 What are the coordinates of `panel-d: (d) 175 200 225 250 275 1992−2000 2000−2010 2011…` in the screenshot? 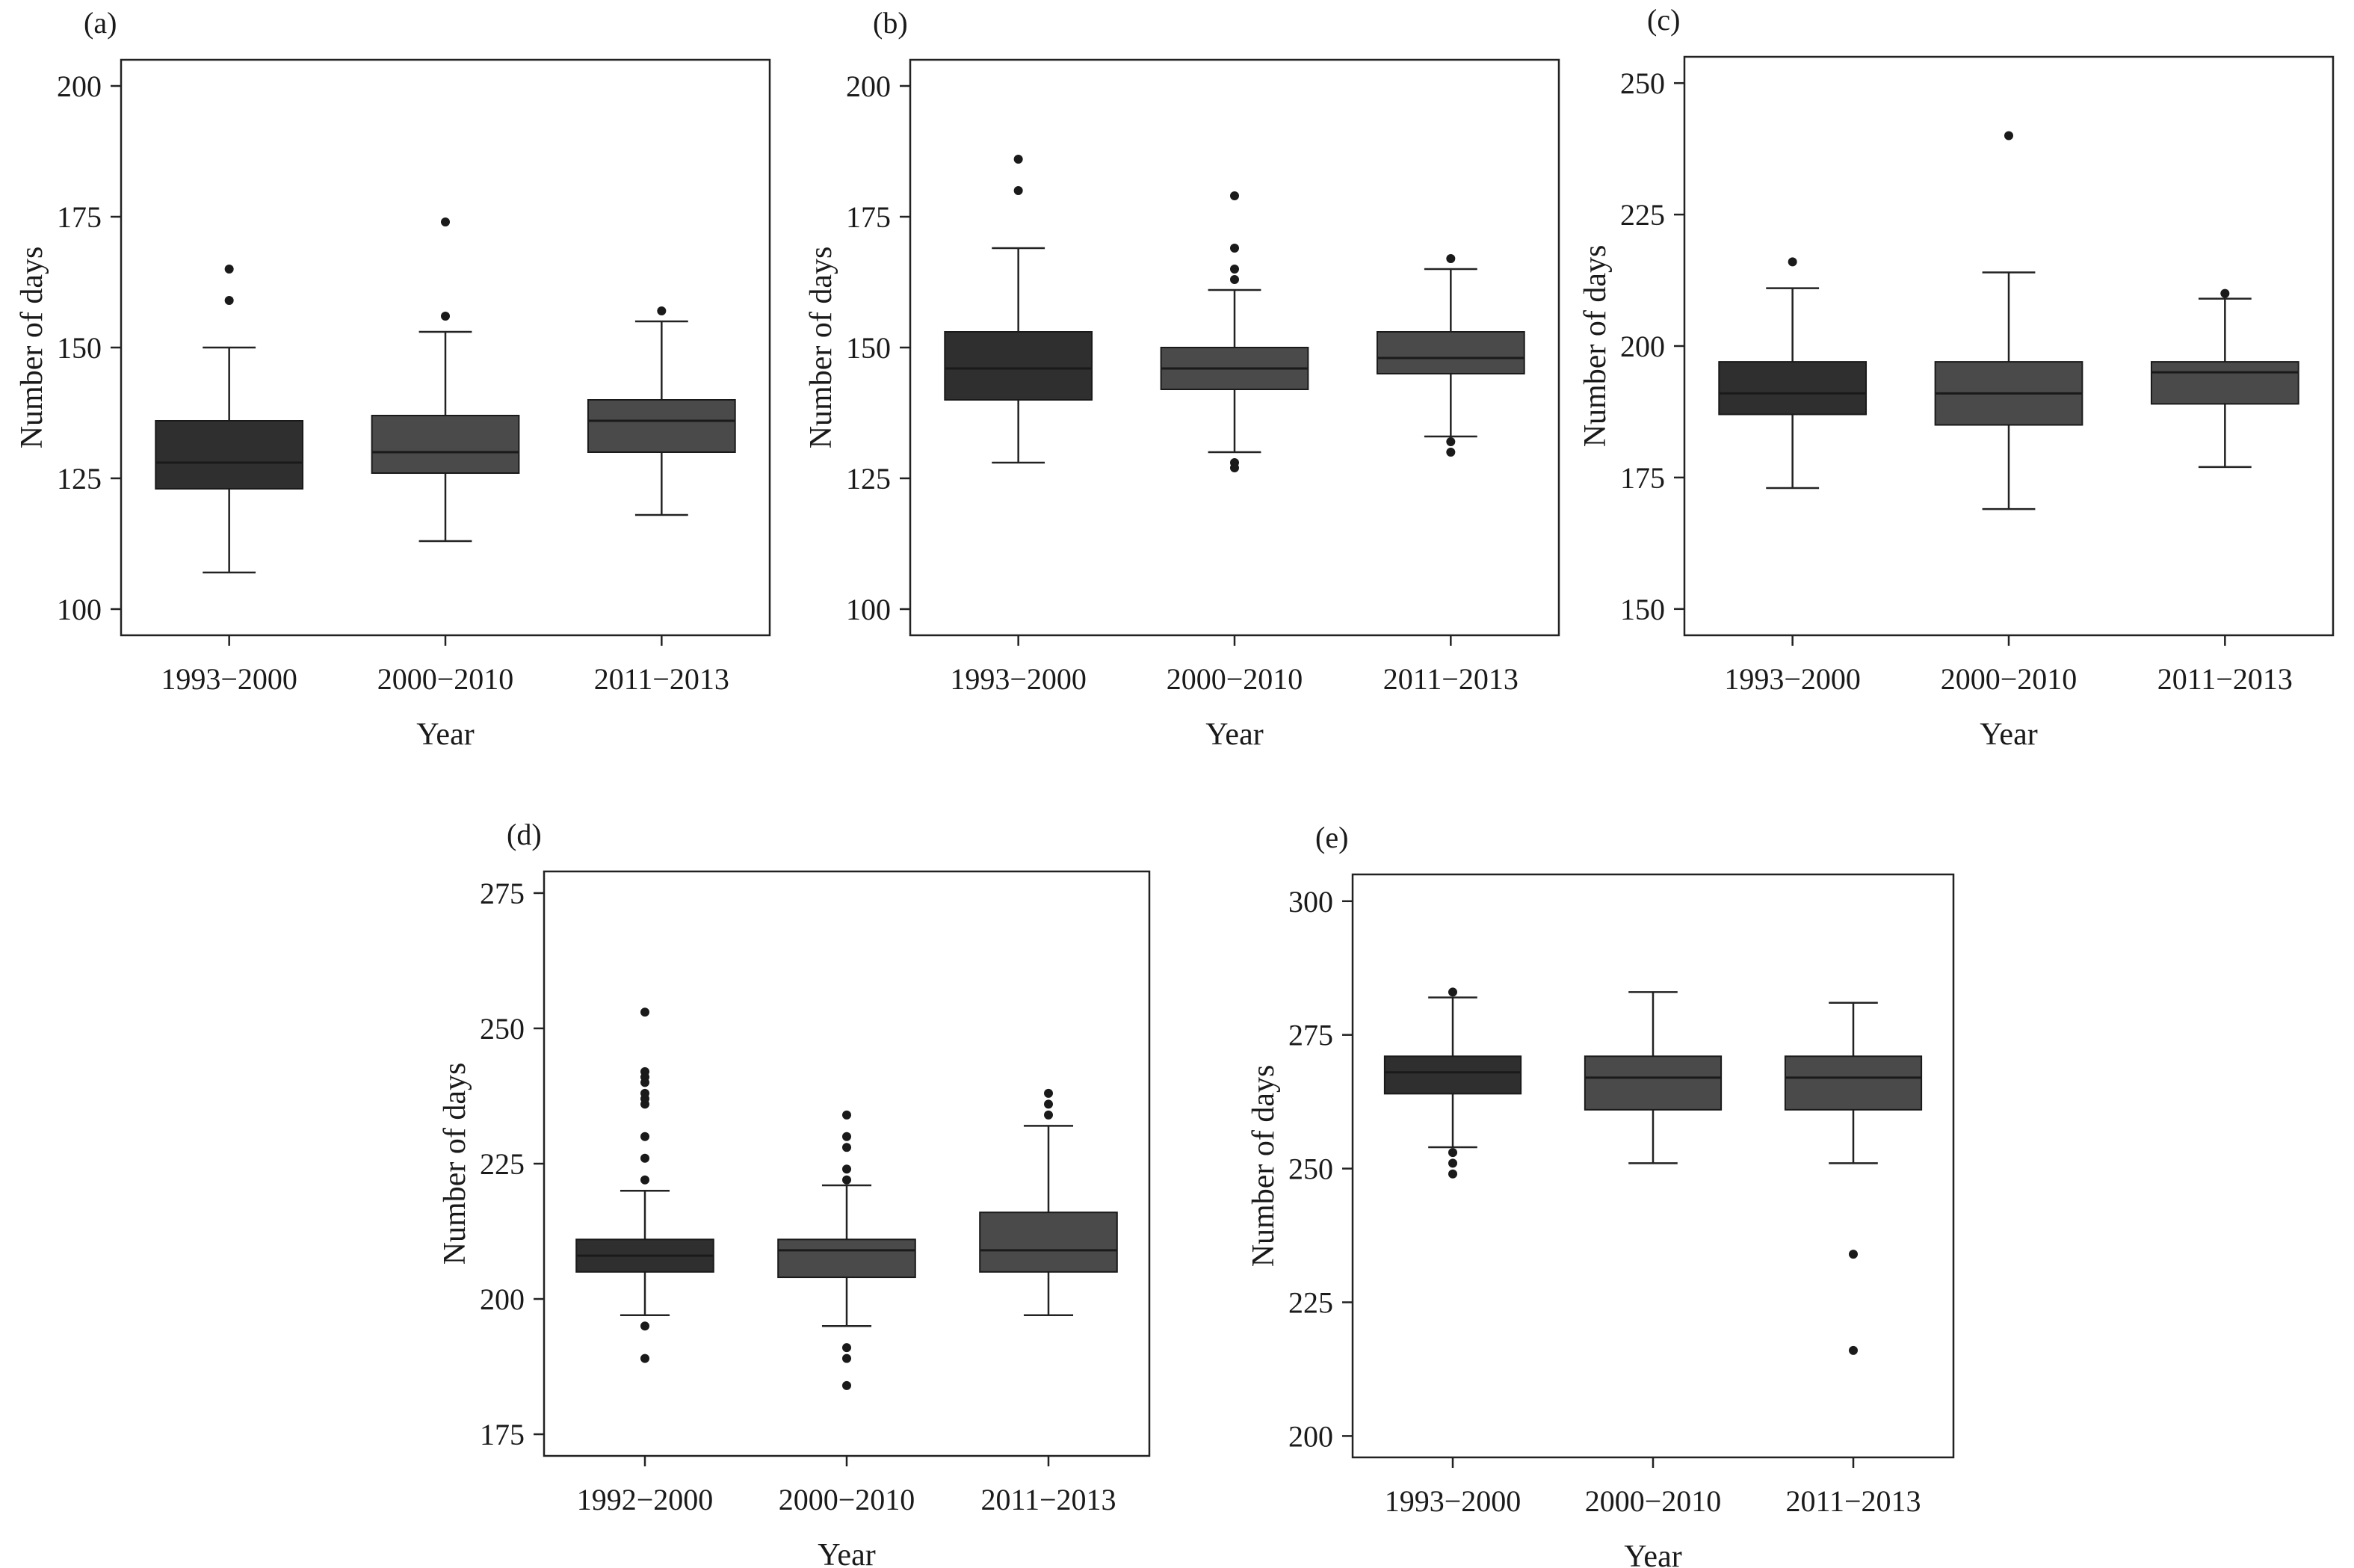 It's located at (795, 1193).